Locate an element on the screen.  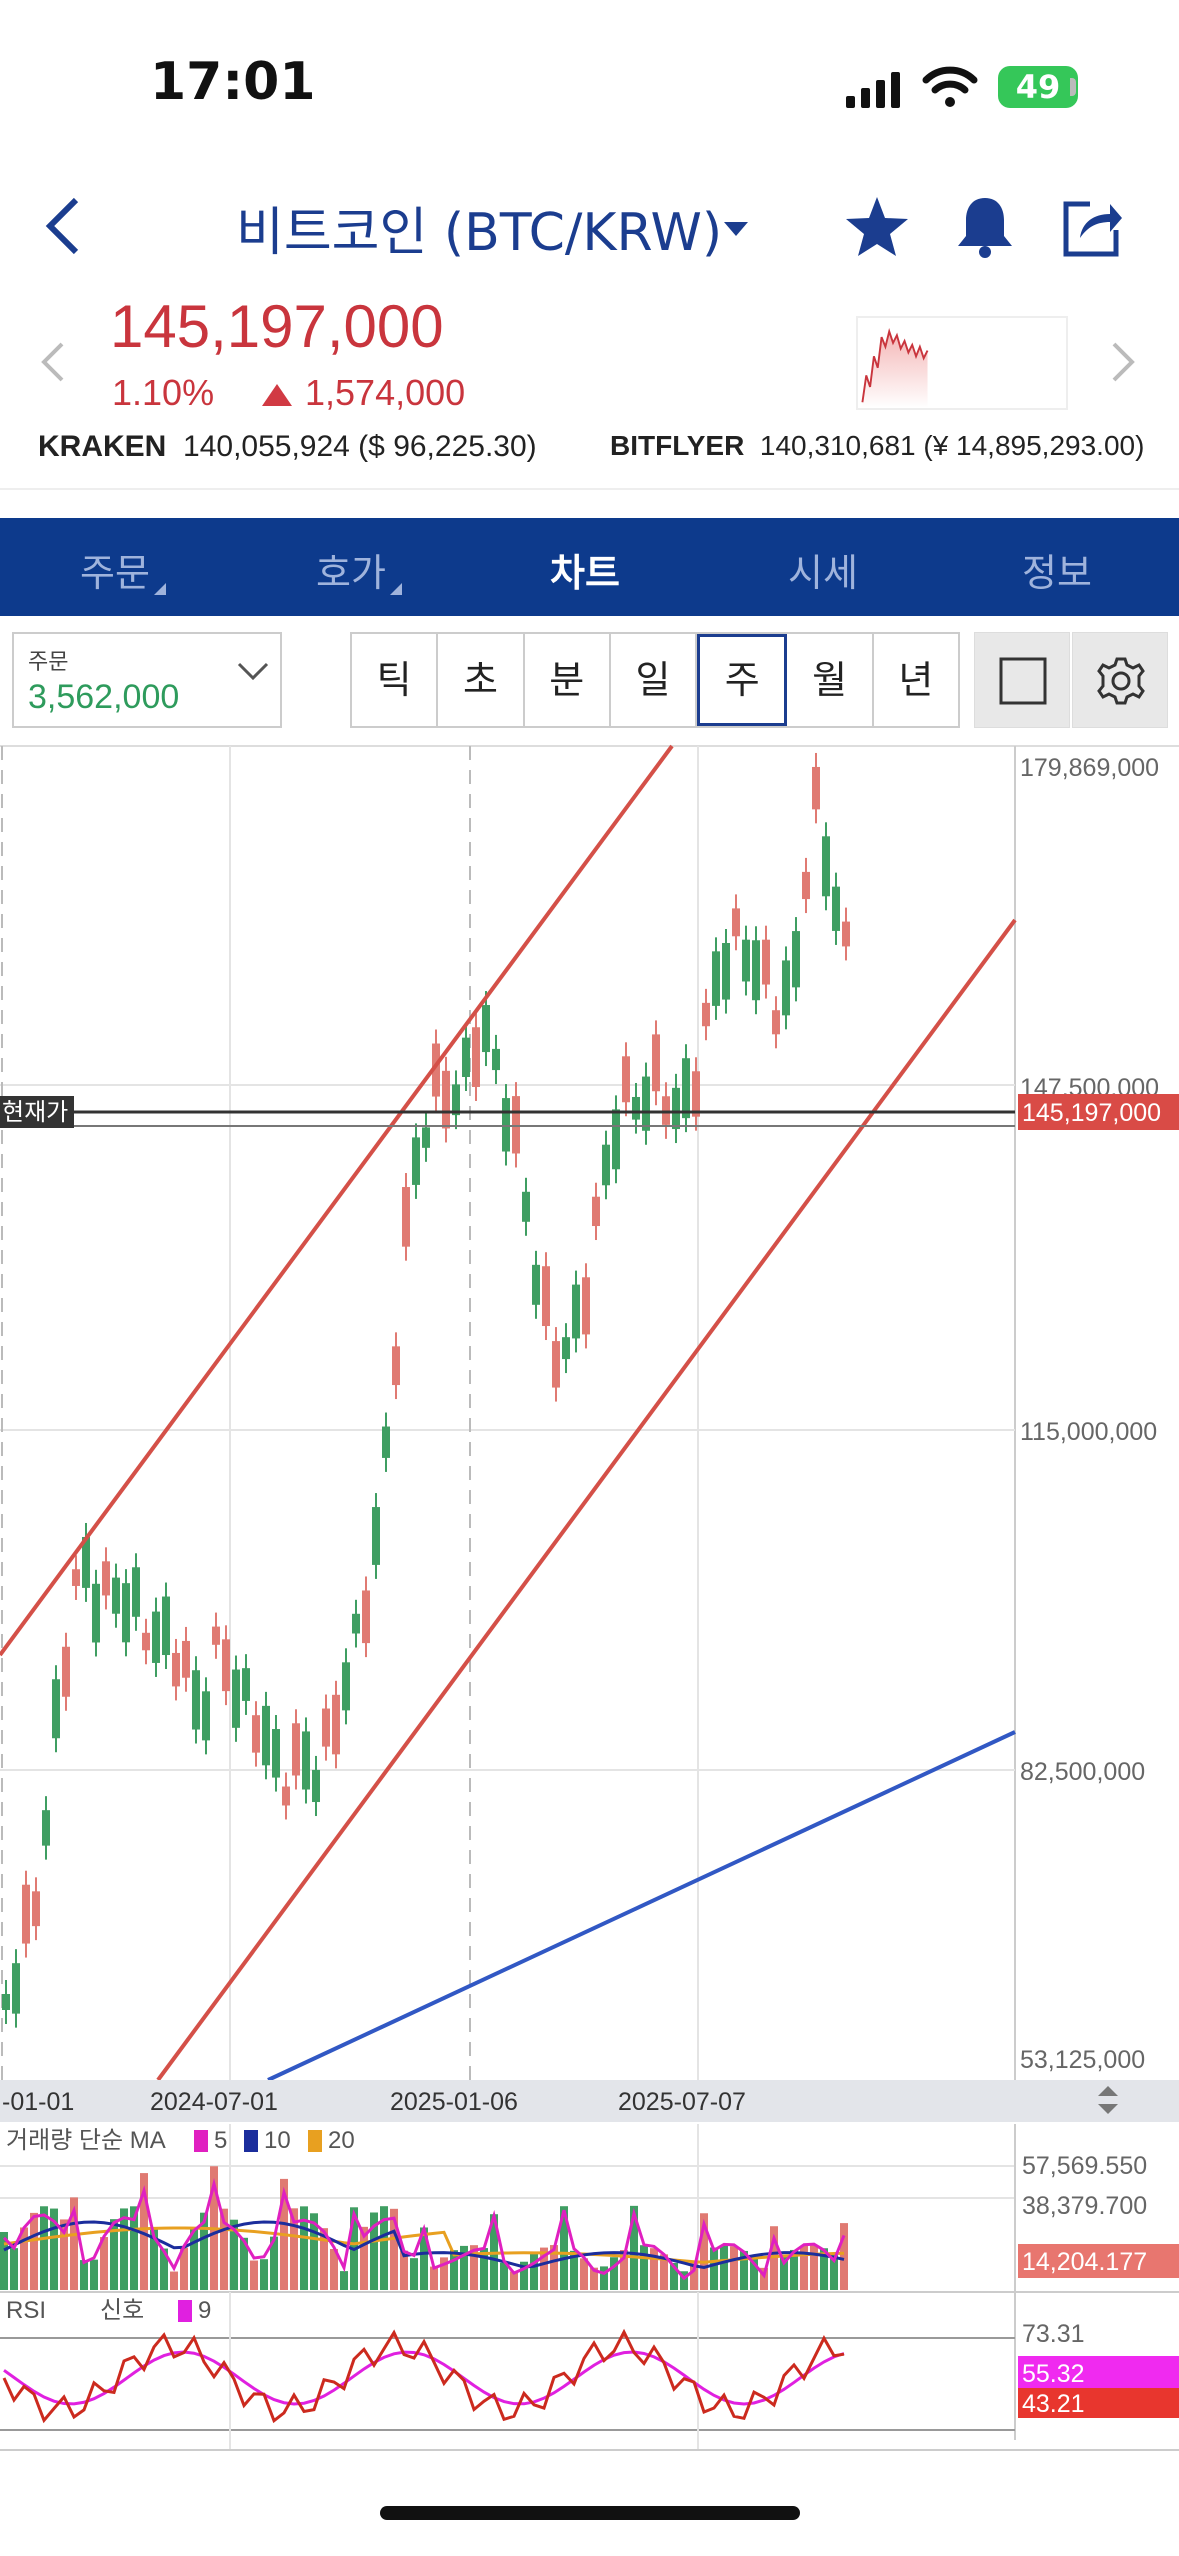
home-indicator is located at coordinates (590, 2513).